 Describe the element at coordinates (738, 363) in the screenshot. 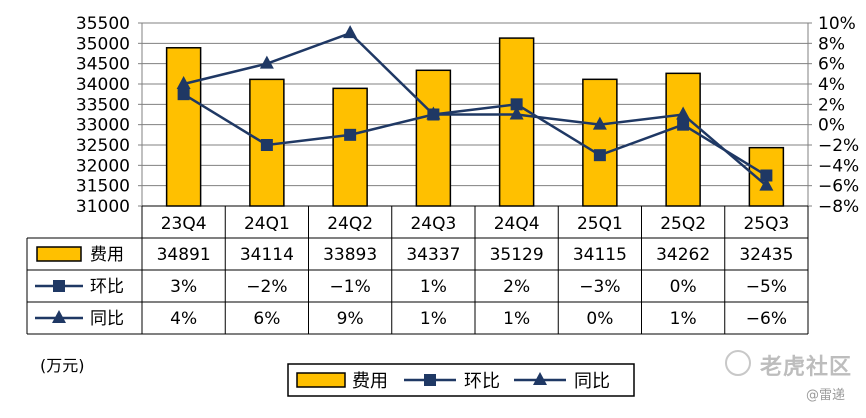

I see `watermark-logo-icon` at that location.